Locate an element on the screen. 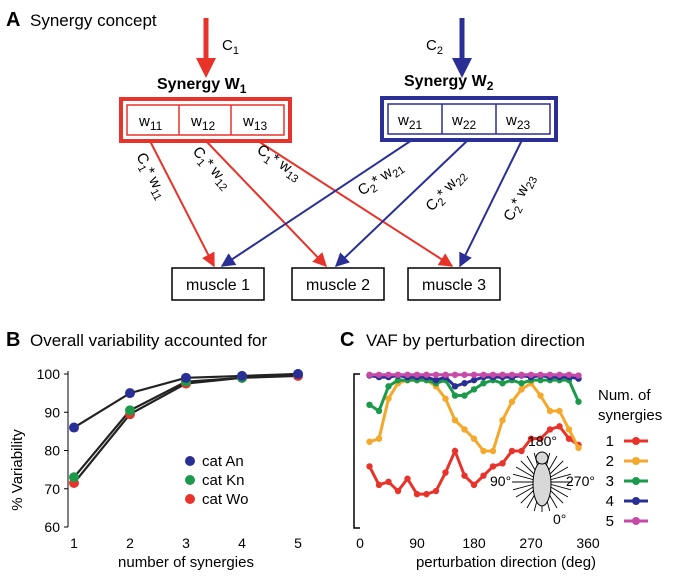  w21-cell: w21 is located at coordinates (410, 122).